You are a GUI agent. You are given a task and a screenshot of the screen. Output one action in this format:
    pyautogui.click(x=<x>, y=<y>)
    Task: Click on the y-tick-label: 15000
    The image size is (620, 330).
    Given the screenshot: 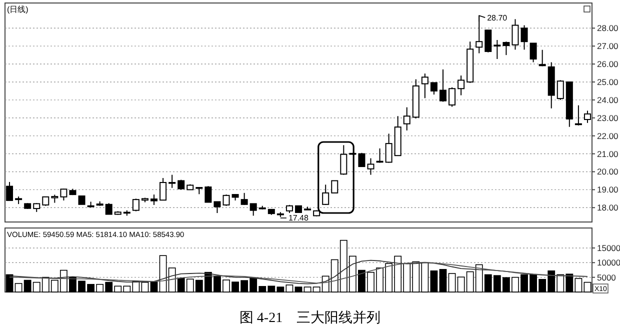 What is the action you would take?
    pyautogui.click(x=608, y=247)
    